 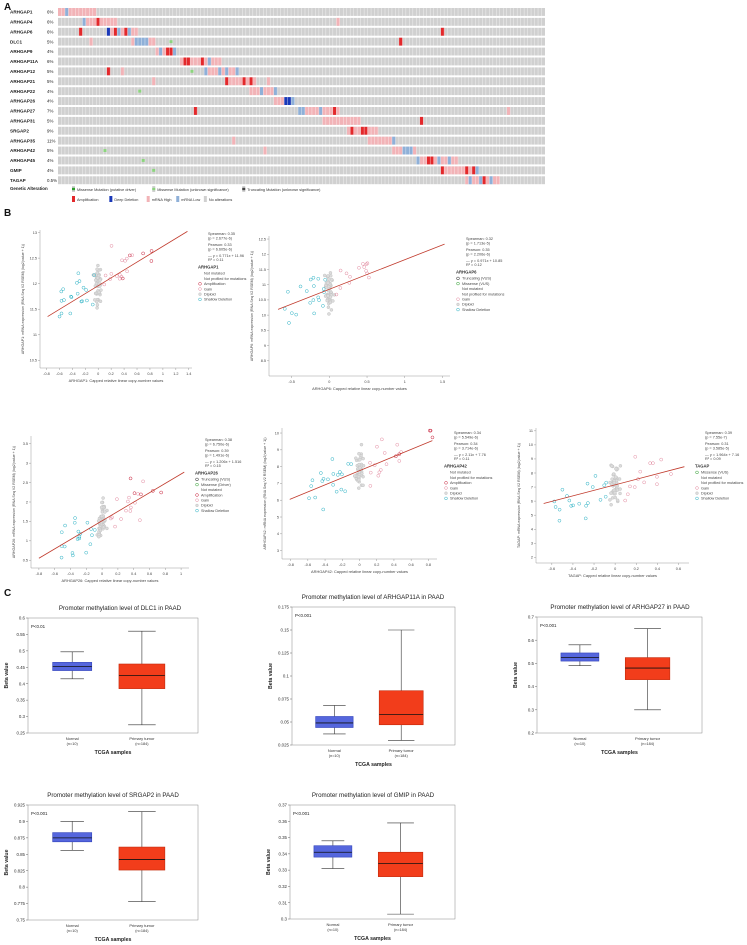 What do you see at coordinates (72, 374) in the screenshot?
I see `x-tick-label: -0.4` at bounding box center [72, 374].